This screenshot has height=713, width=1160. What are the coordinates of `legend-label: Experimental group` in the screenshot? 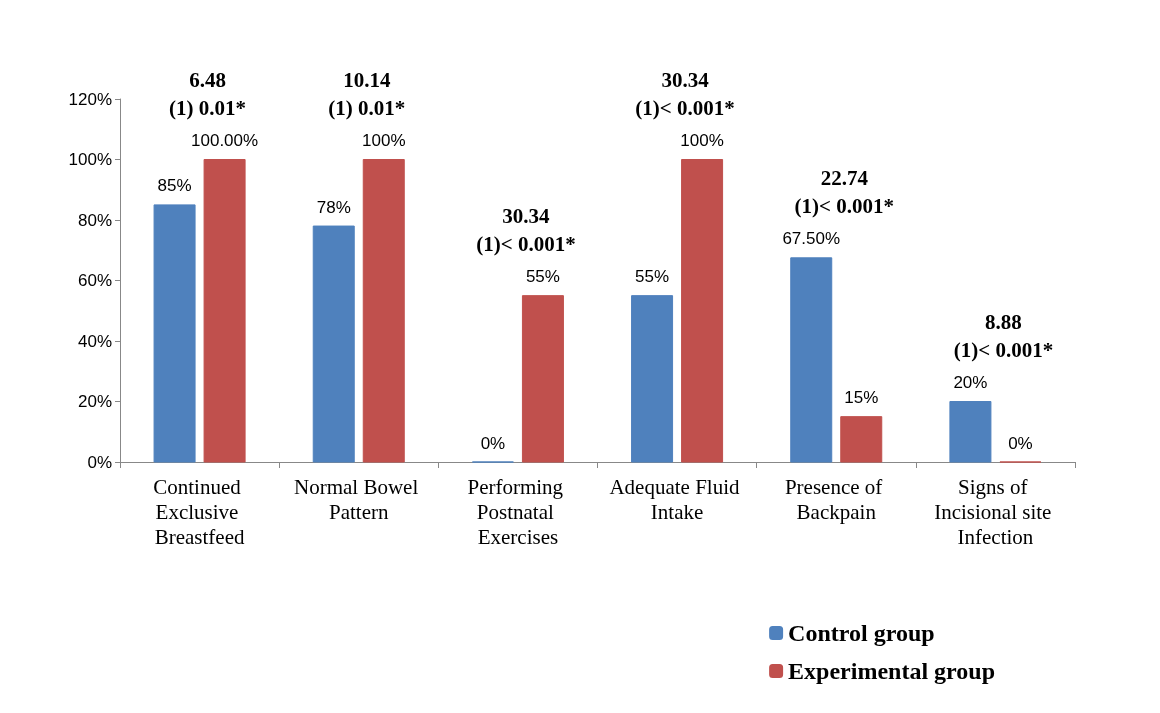 It's located at (892, 671).